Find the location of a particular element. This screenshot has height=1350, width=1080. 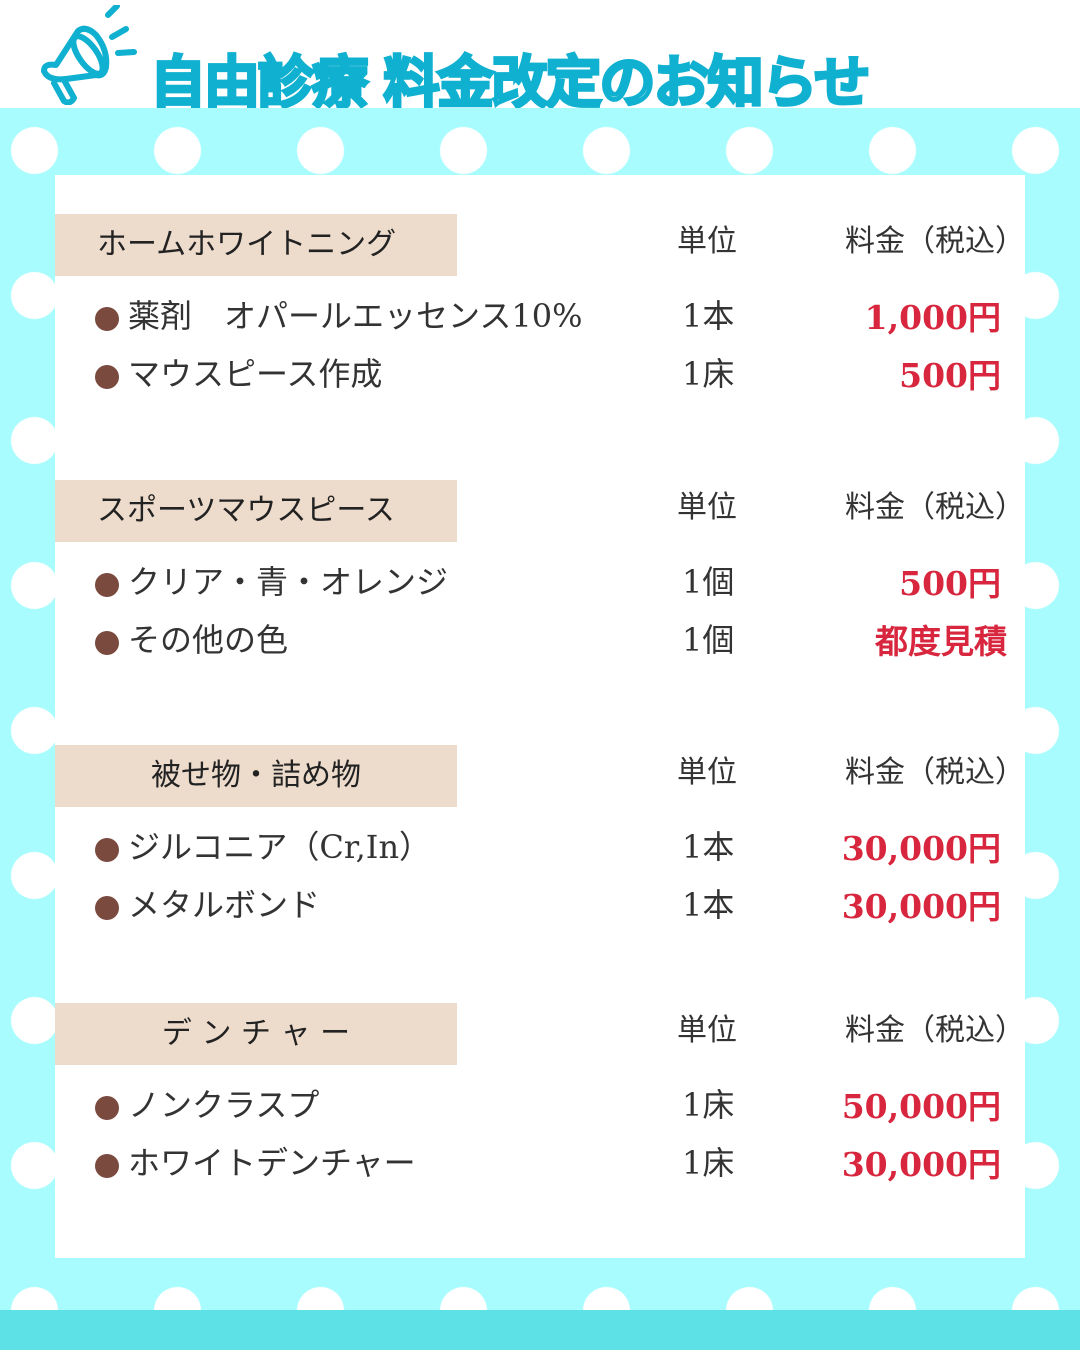

section-title: スポーツマウスピース is located at coordinates (256, 511).